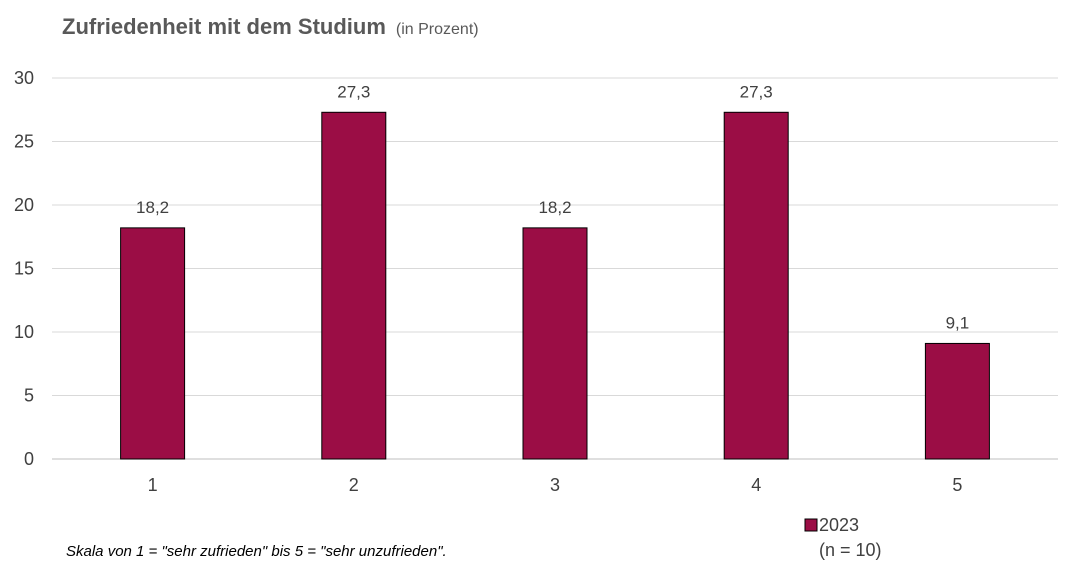 This screenshot has width=1074, height=563. Describe the element at coordinates (153, 485) in the screenshot. I see `x-tick-label: 1` at that location.